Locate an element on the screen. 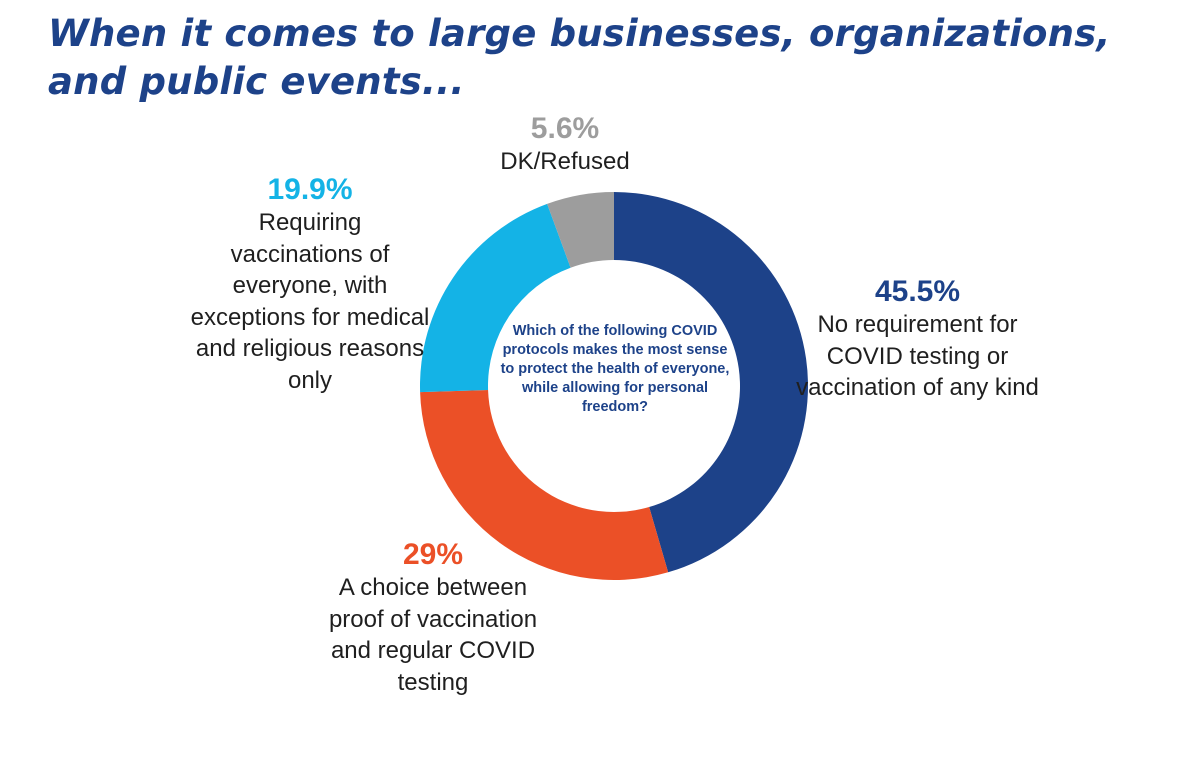 Image resolution: width=1200 pixels, height=762 pixels. donut-slice-no is located at coordinates (711, 382).